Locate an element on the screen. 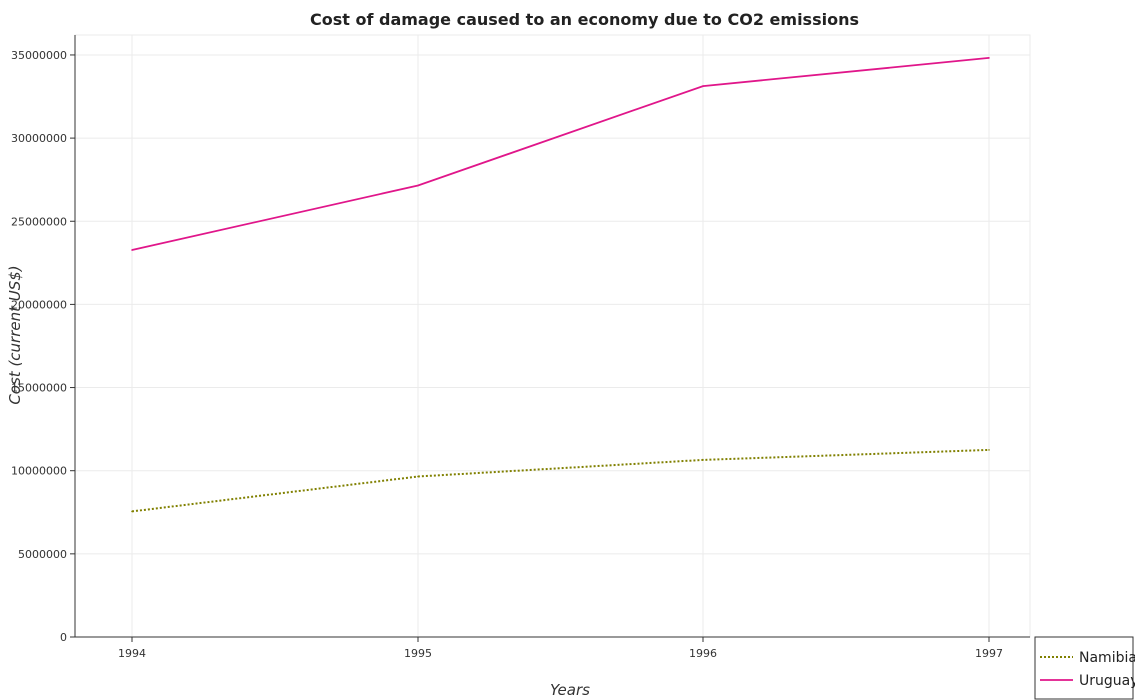 Image resolution: width=1135 pixels, height=700 pixels. legend-box is located at coordinates (1084, 668).